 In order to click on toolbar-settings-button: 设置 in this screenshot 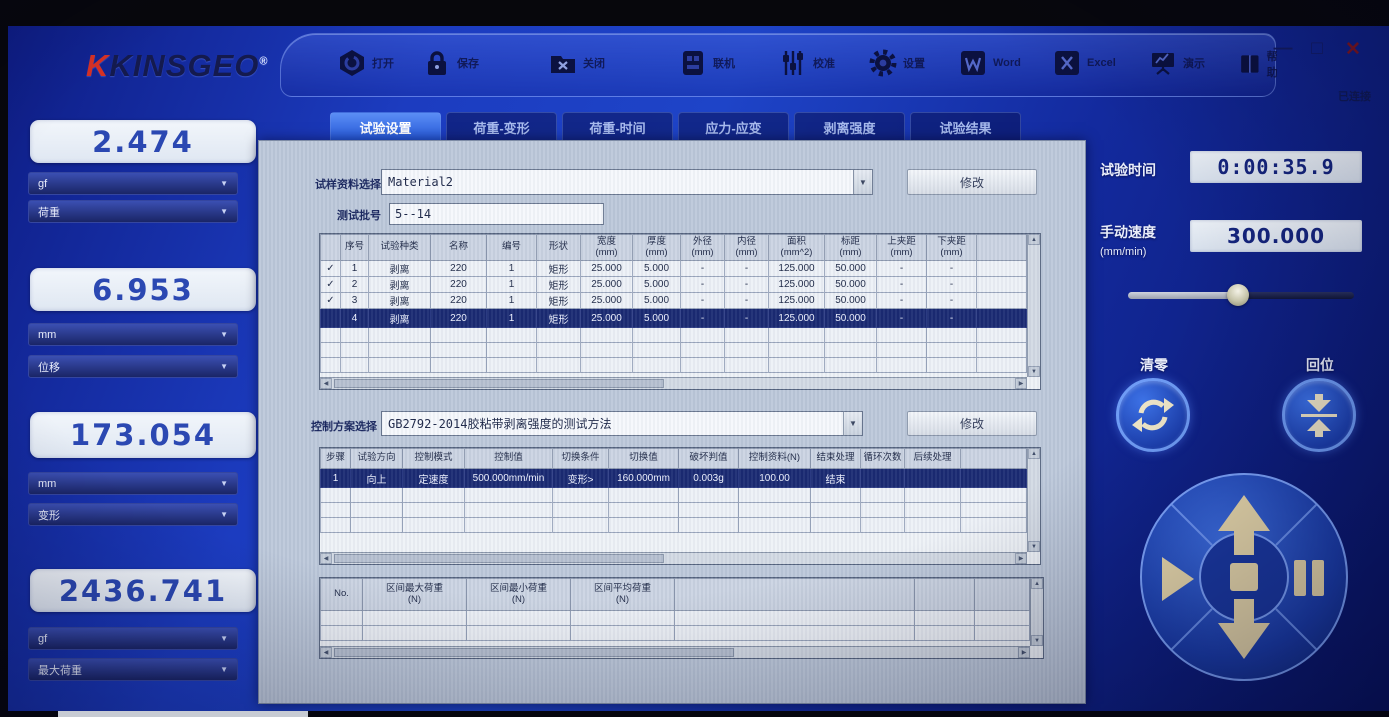, I will do `click(896, 63)`.